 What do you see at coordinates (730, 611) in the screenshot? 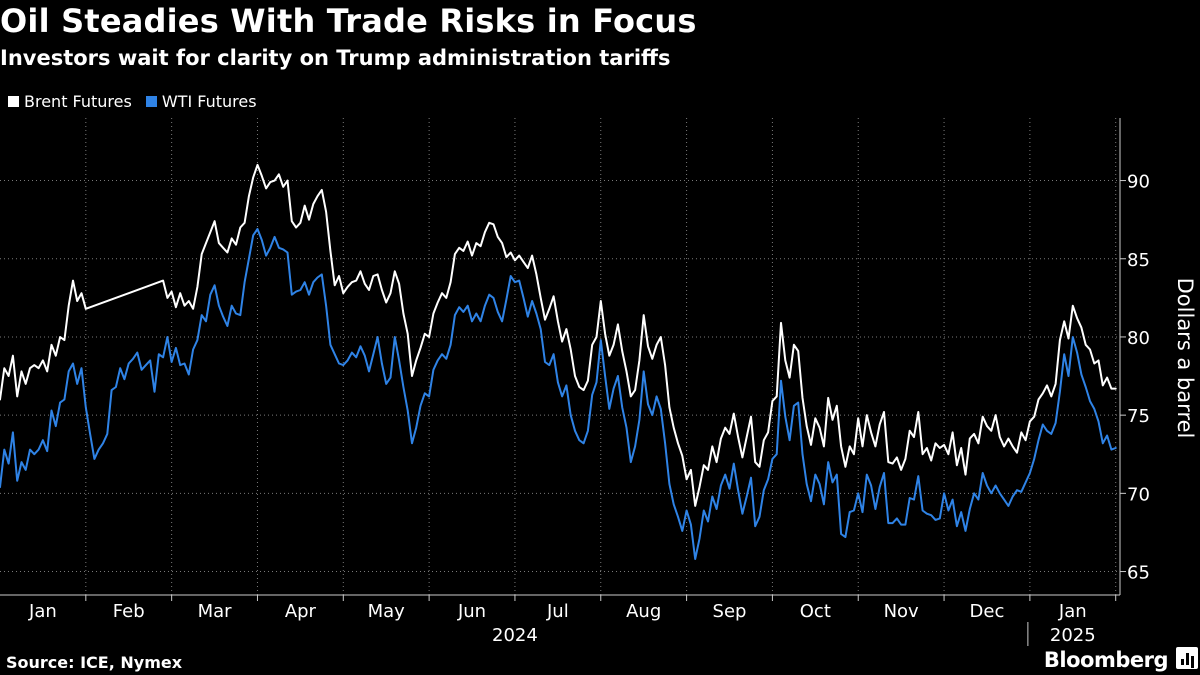
I see `x-tick-label: Sep` at bounding box center [730, 611].